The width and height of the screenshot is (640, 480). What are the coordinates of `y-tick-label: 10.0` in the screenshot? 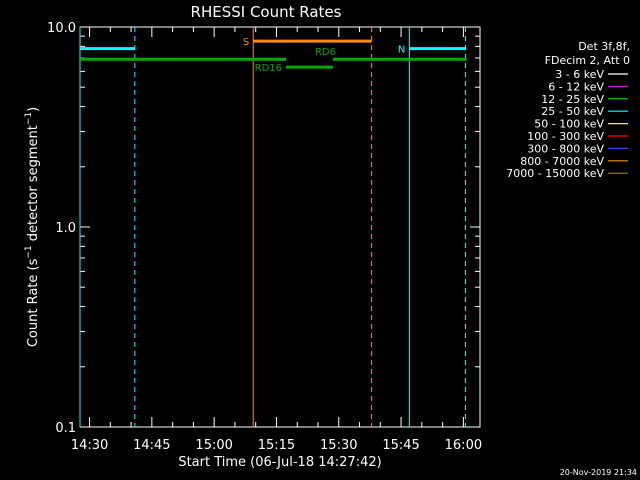 It's located at (61, 28).